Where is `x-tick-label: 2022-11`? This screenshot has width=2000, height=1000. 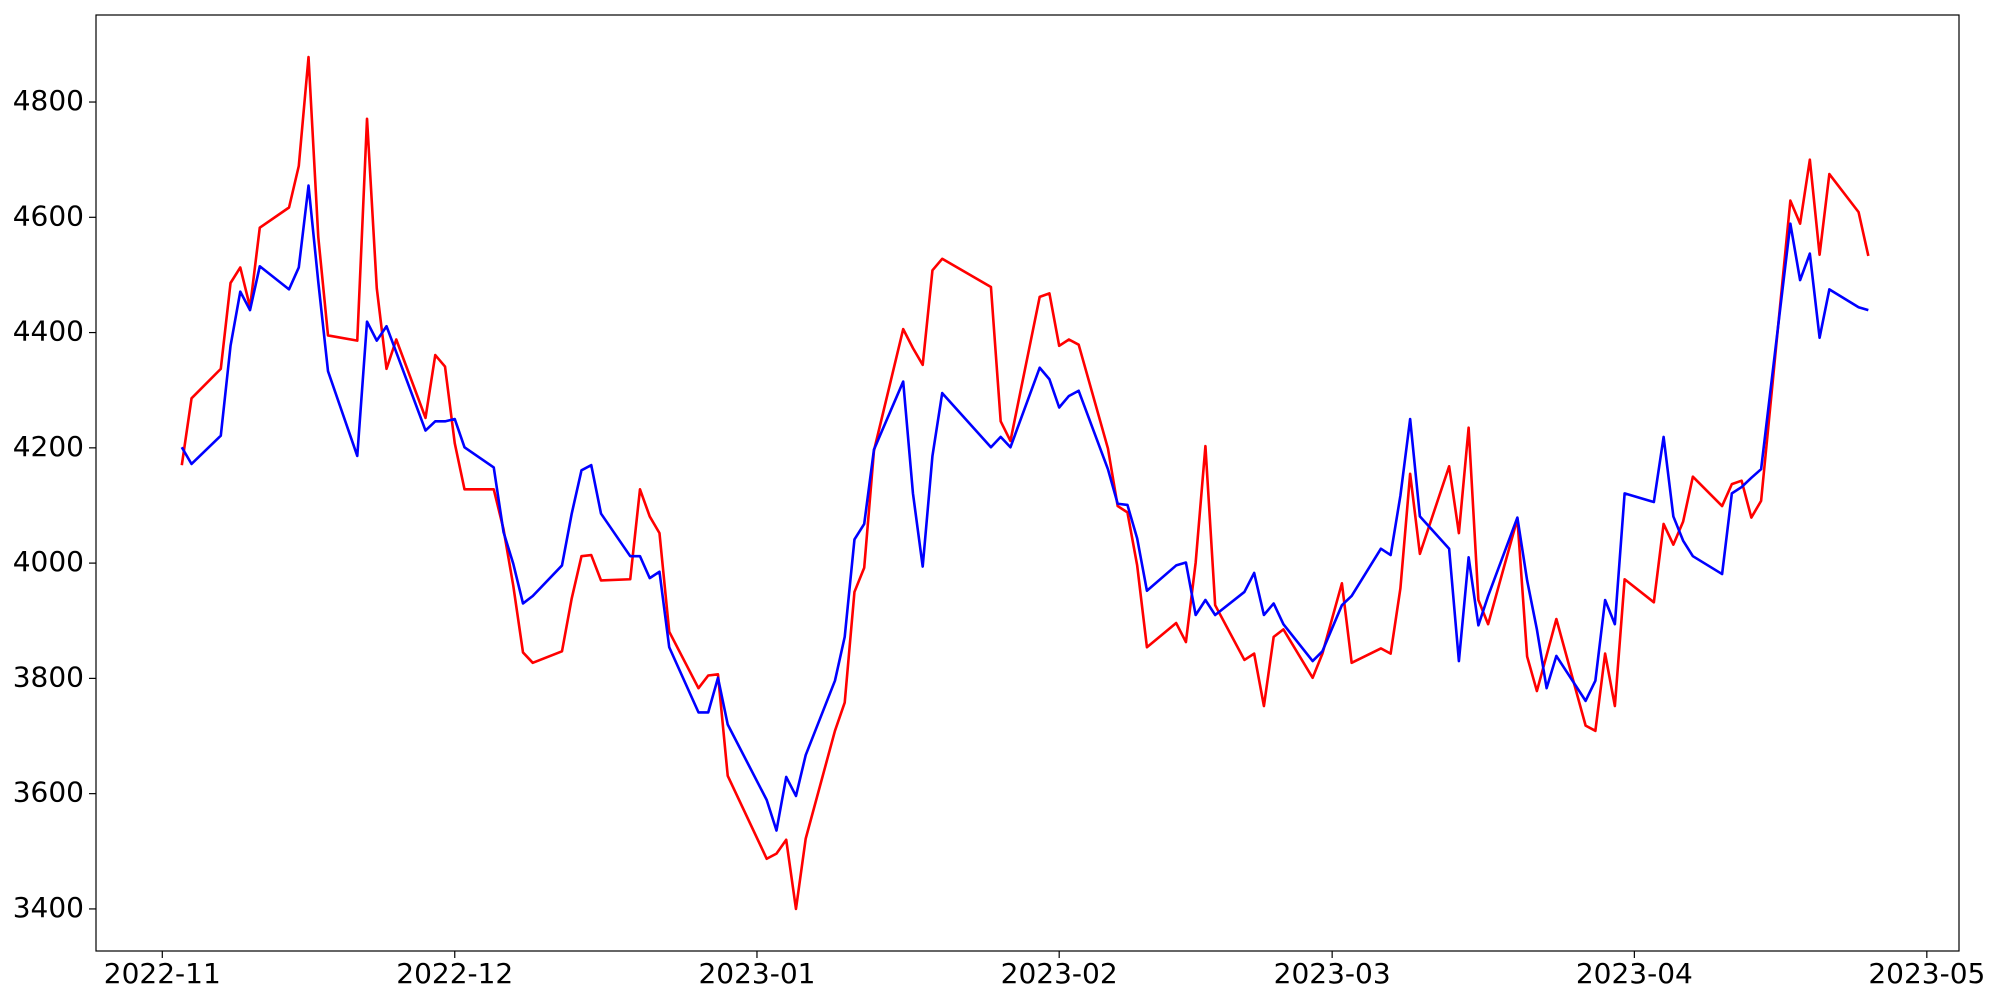 x-tick-label: 2022-11 is located at coordinates (162, 973).